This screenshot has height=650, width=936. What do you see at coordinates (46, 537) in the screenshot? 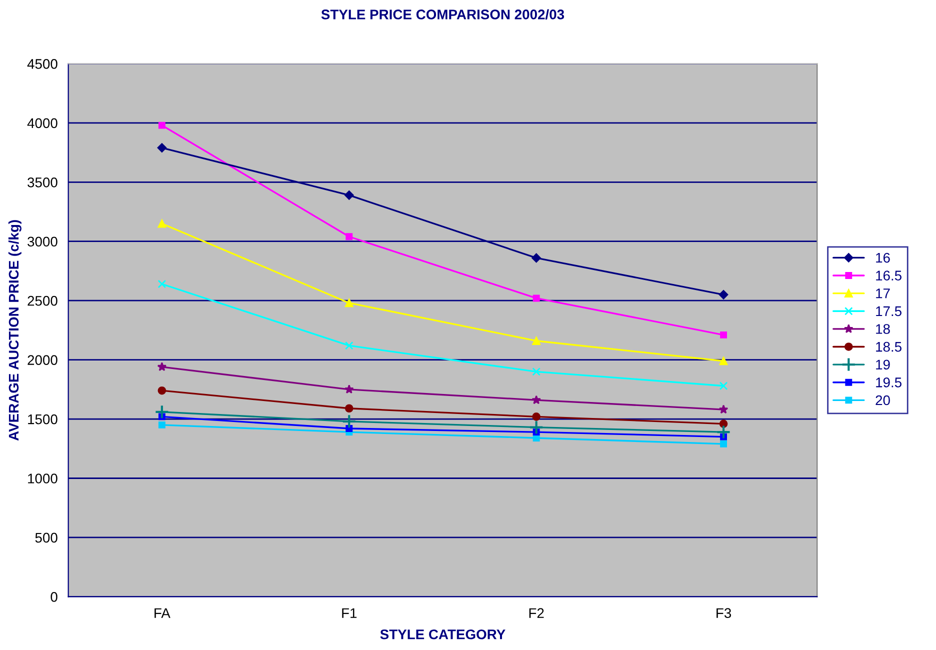
I see `y-tick-label: 500` at bounding box center [46, 537].